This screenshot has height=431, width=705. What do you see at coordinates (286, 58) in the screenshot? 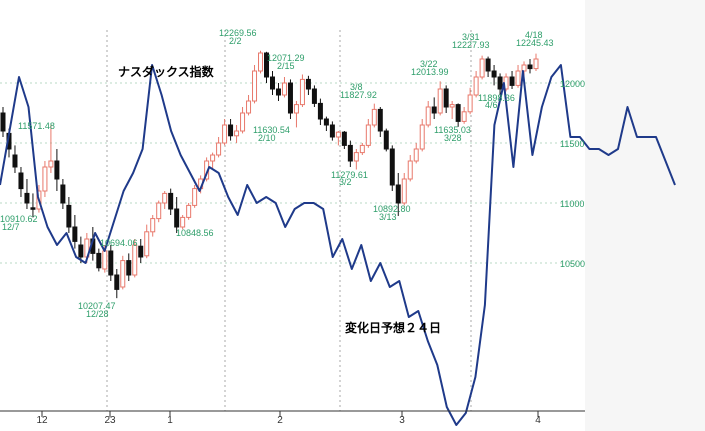
I see `annotation-value: 12071.29` at bounding box center [286, 58].